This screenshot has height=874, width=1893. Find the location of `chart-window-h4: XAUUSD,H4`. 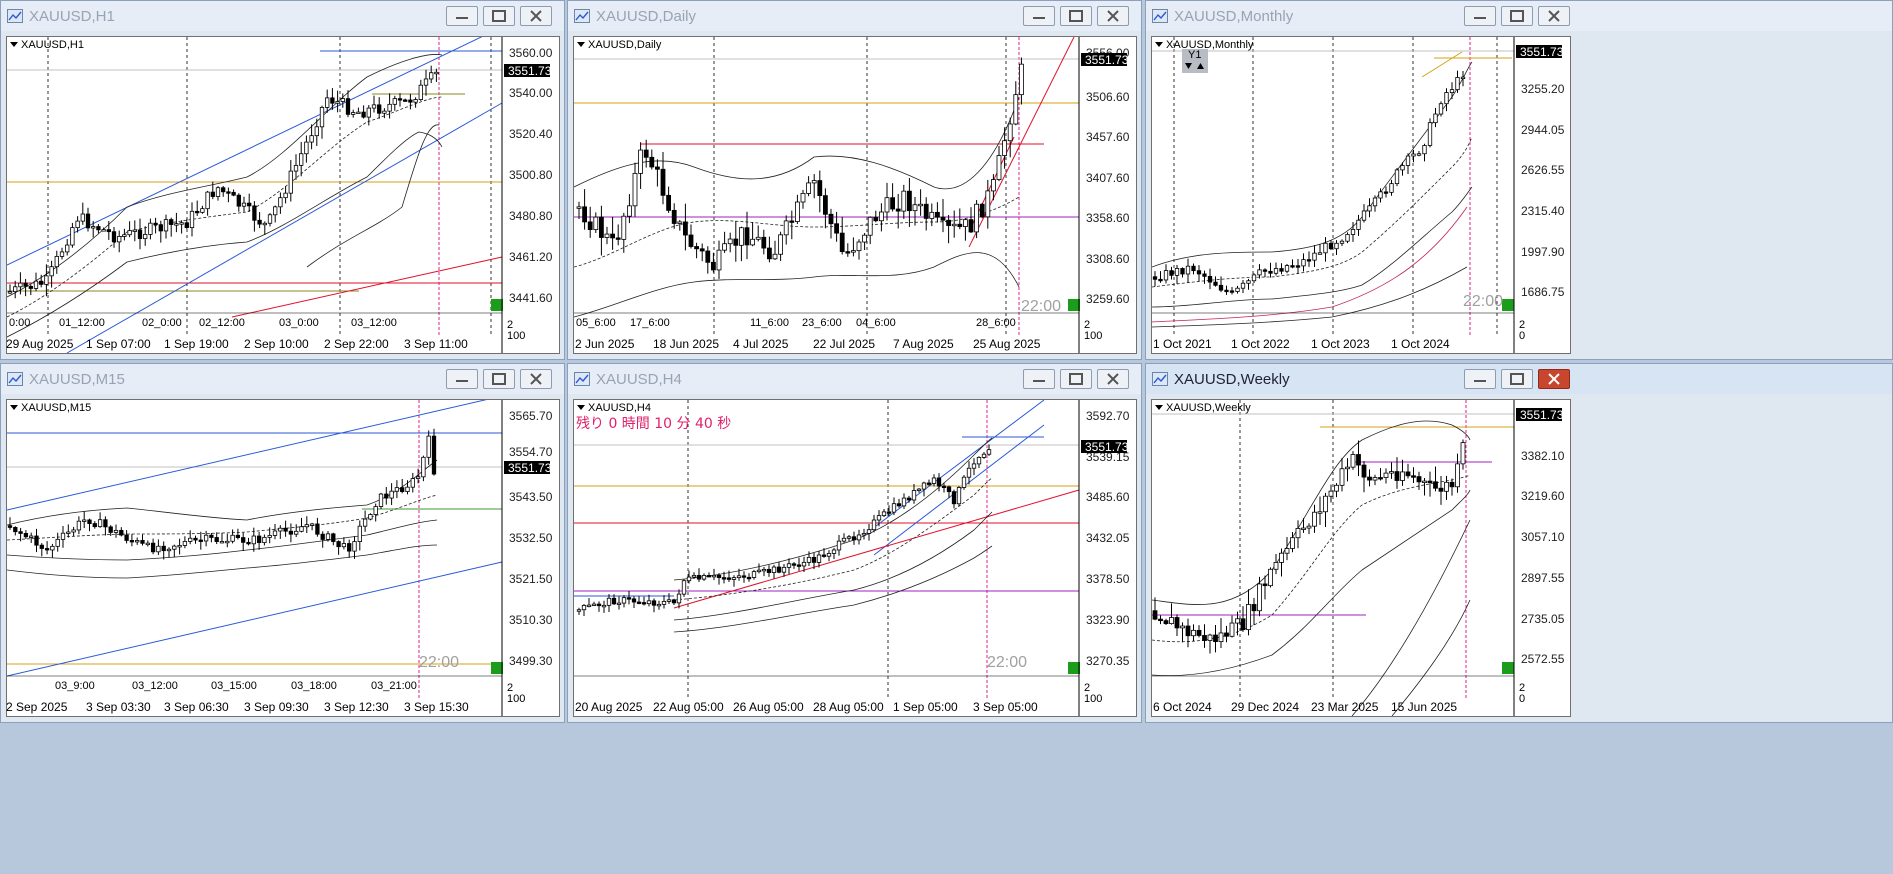

chart-window-h4: XAUUSD,H4 is located at coordinates (854, 543).